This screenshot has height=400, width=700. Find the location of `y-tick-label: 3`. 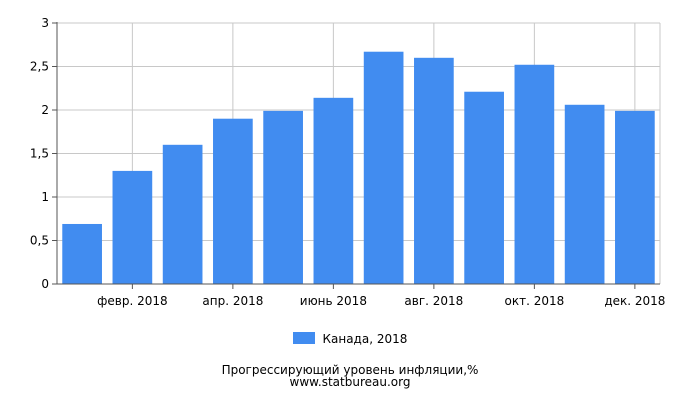

y-tick-label: 3 is located at coordinates (45, 23).